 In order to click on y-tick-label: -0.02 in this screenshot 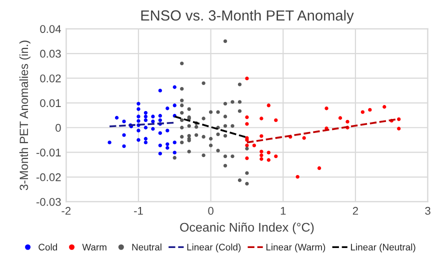, I will do `click(48, 177)`.